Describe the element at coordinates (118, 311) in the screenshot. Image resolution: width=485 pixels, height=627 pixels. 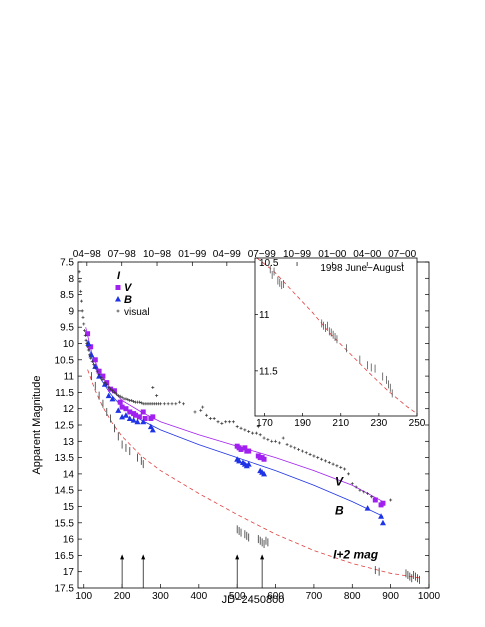
I see `legend-marker-visual` at that location.